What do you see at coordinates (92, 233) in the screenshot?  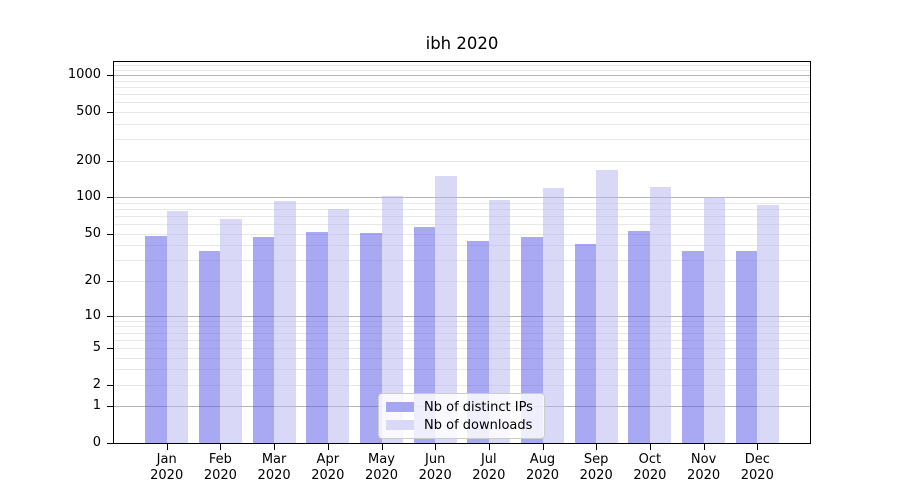 I see `y-tick-label: 50` at bounding box center [92, 233].